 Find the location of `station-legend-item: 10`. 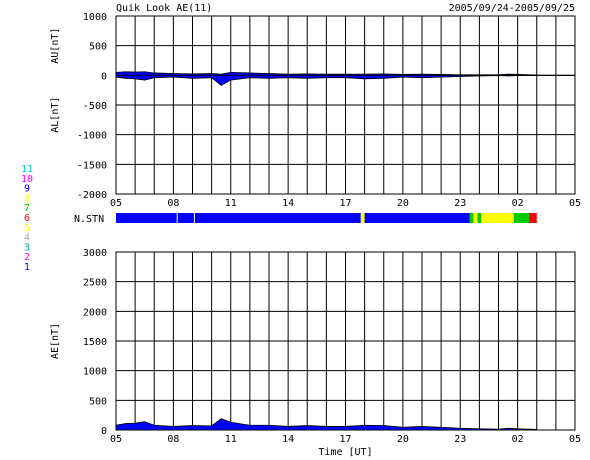

station-legend-item: 10 is located at coordinates (27, 179).